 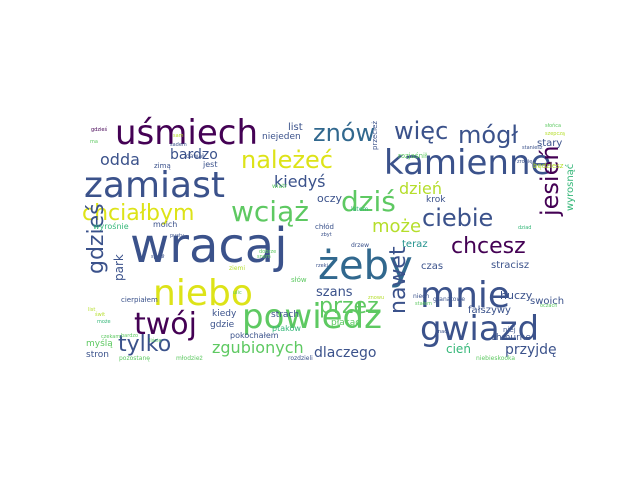 I want to click on word-ma: ma, so click(x=94, y=142).